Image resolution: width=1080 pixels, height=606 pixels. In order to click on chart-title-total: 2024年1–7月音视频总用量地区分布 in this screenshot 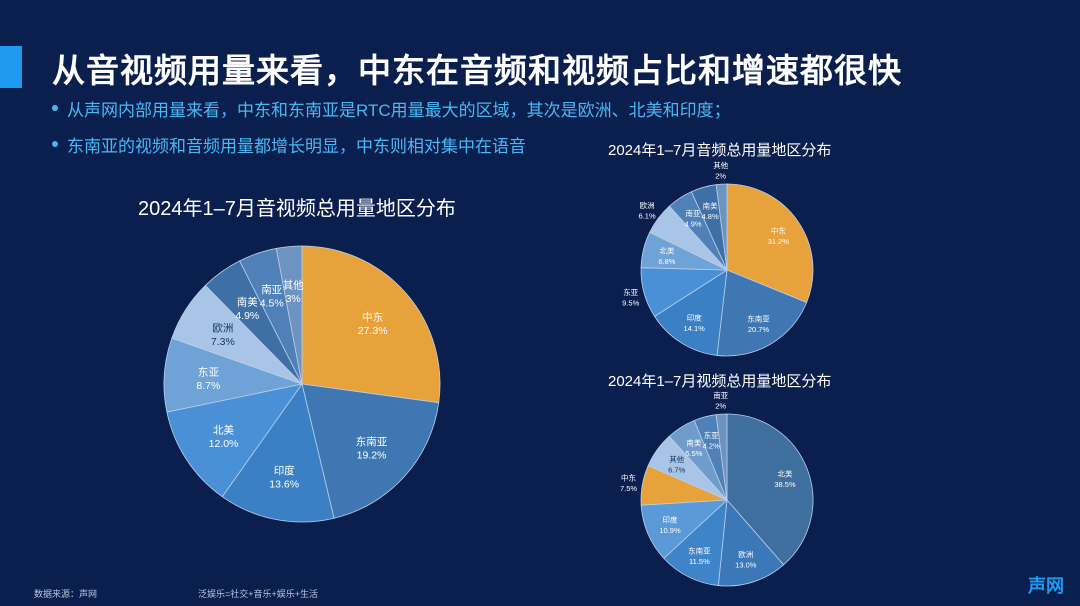, I will do `click(297, 209)`.